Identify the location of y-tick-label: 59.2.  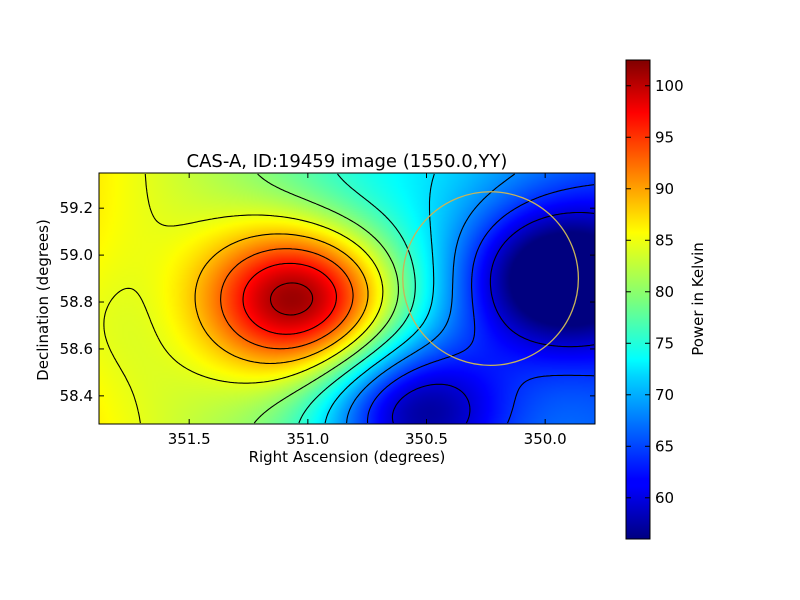
(76, 208).